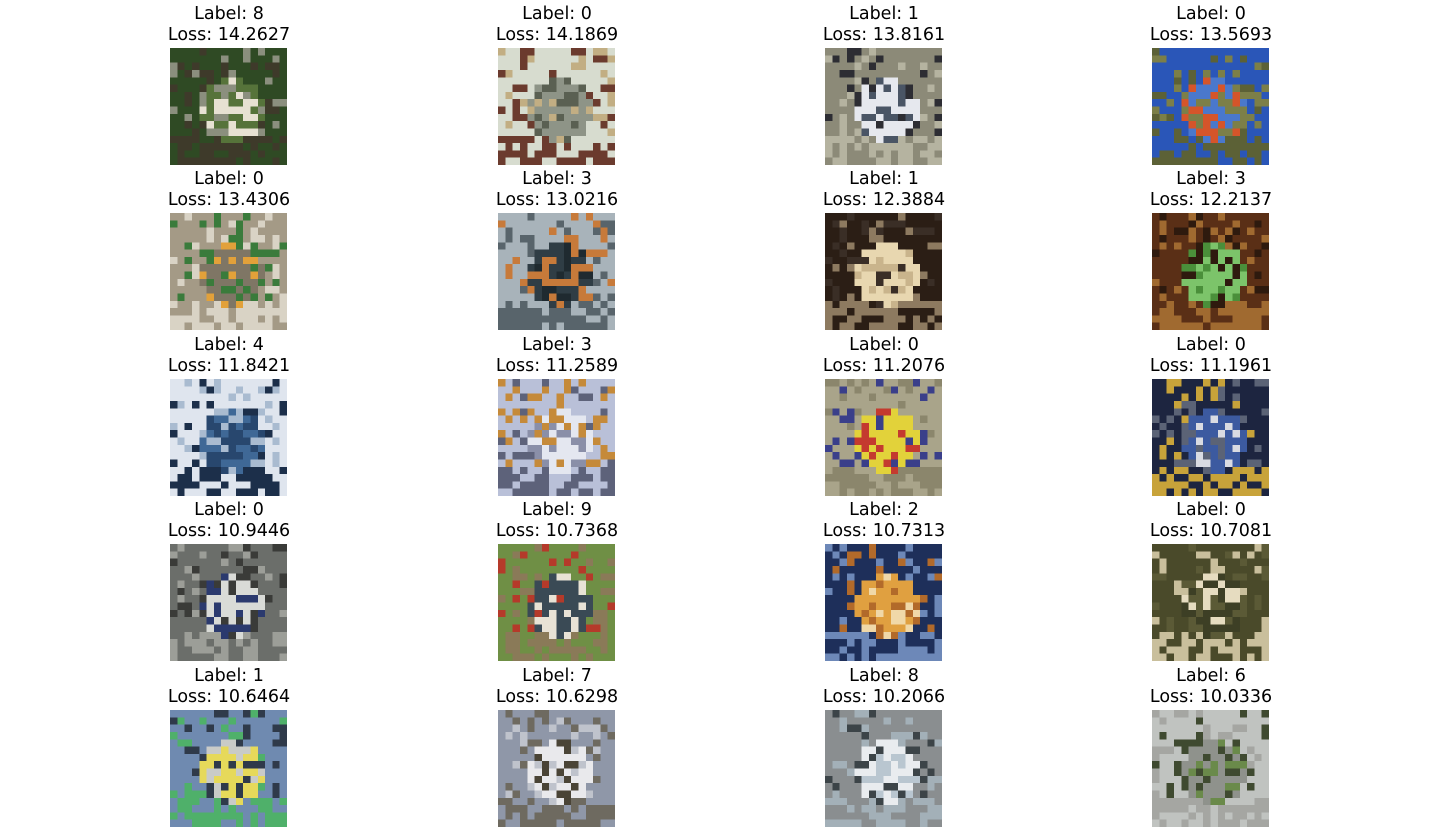 Image resolution: width=1440 pixels, height=840 pixels. I want to click on thumbnail-image-frog-on-rock, so click(1210, 768).